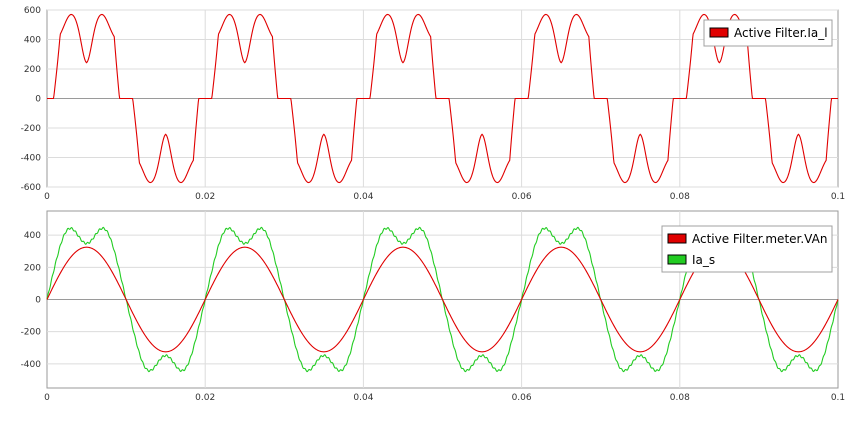 Image resolution: width=850 pixels, height=427 pixels. I want to click on top-legend: Active Filter.Ia_l, so click(768, 33).